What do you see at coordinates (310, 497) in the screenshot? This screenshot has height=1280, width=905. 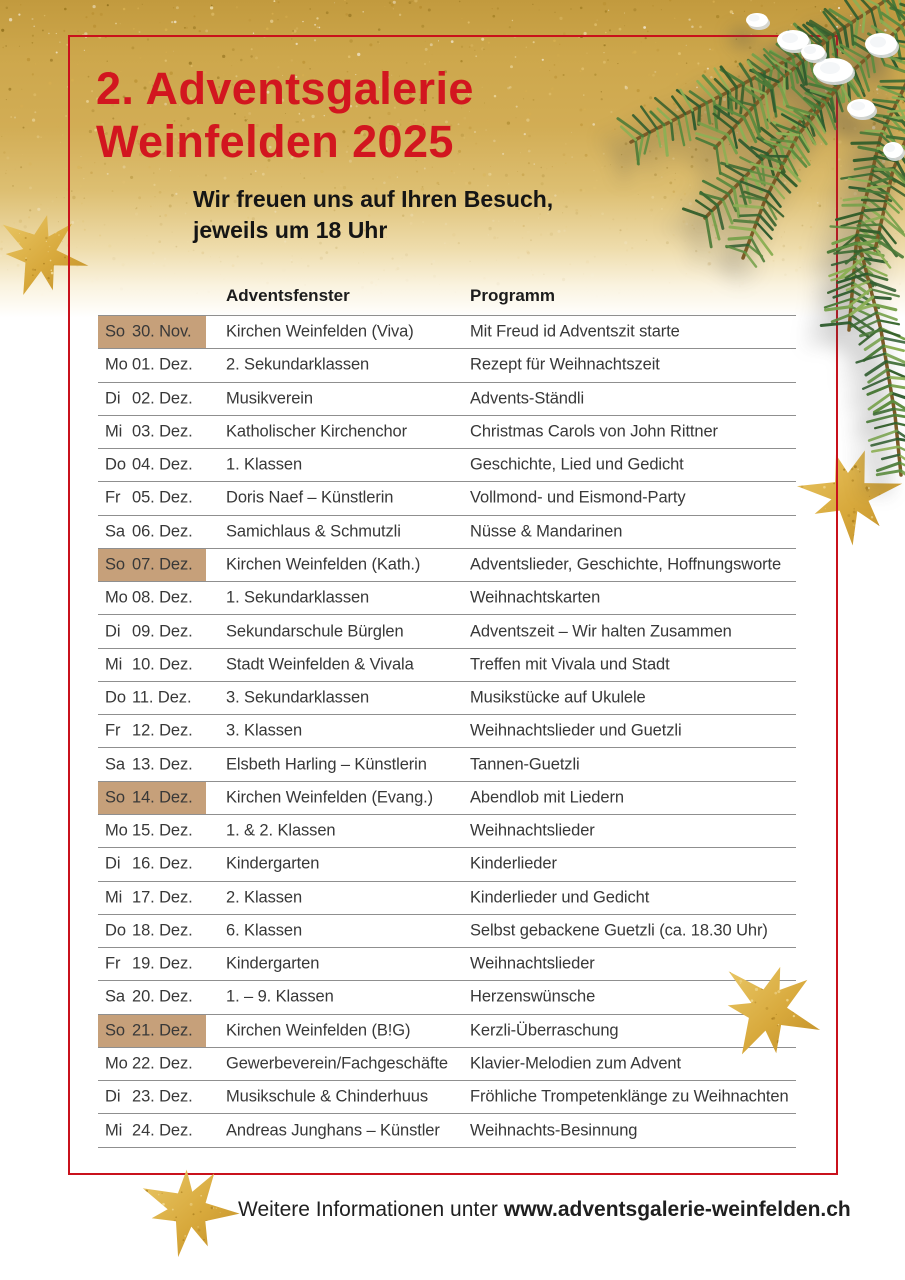 I see `row-adventsfenster: Doris Naef – Künstlerin` at bounding box center [310, 497].